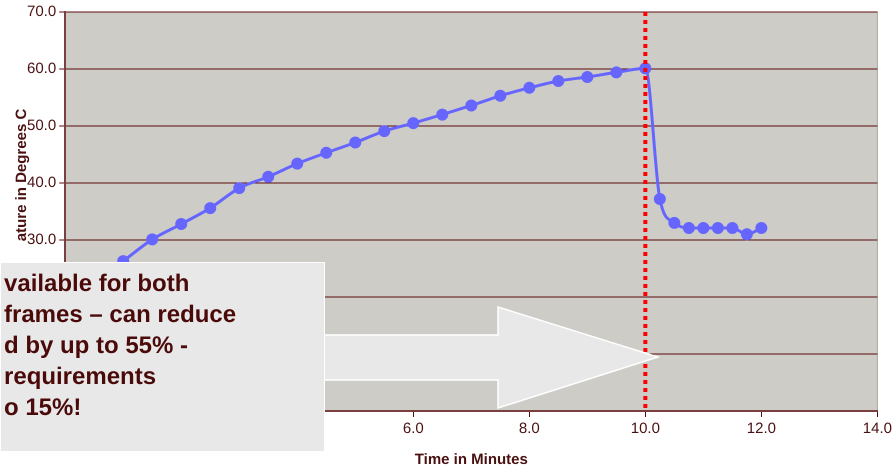 This screenshot has width=895, height=473. I want to click on y-tick-label: 50.0, so click(41, 125).